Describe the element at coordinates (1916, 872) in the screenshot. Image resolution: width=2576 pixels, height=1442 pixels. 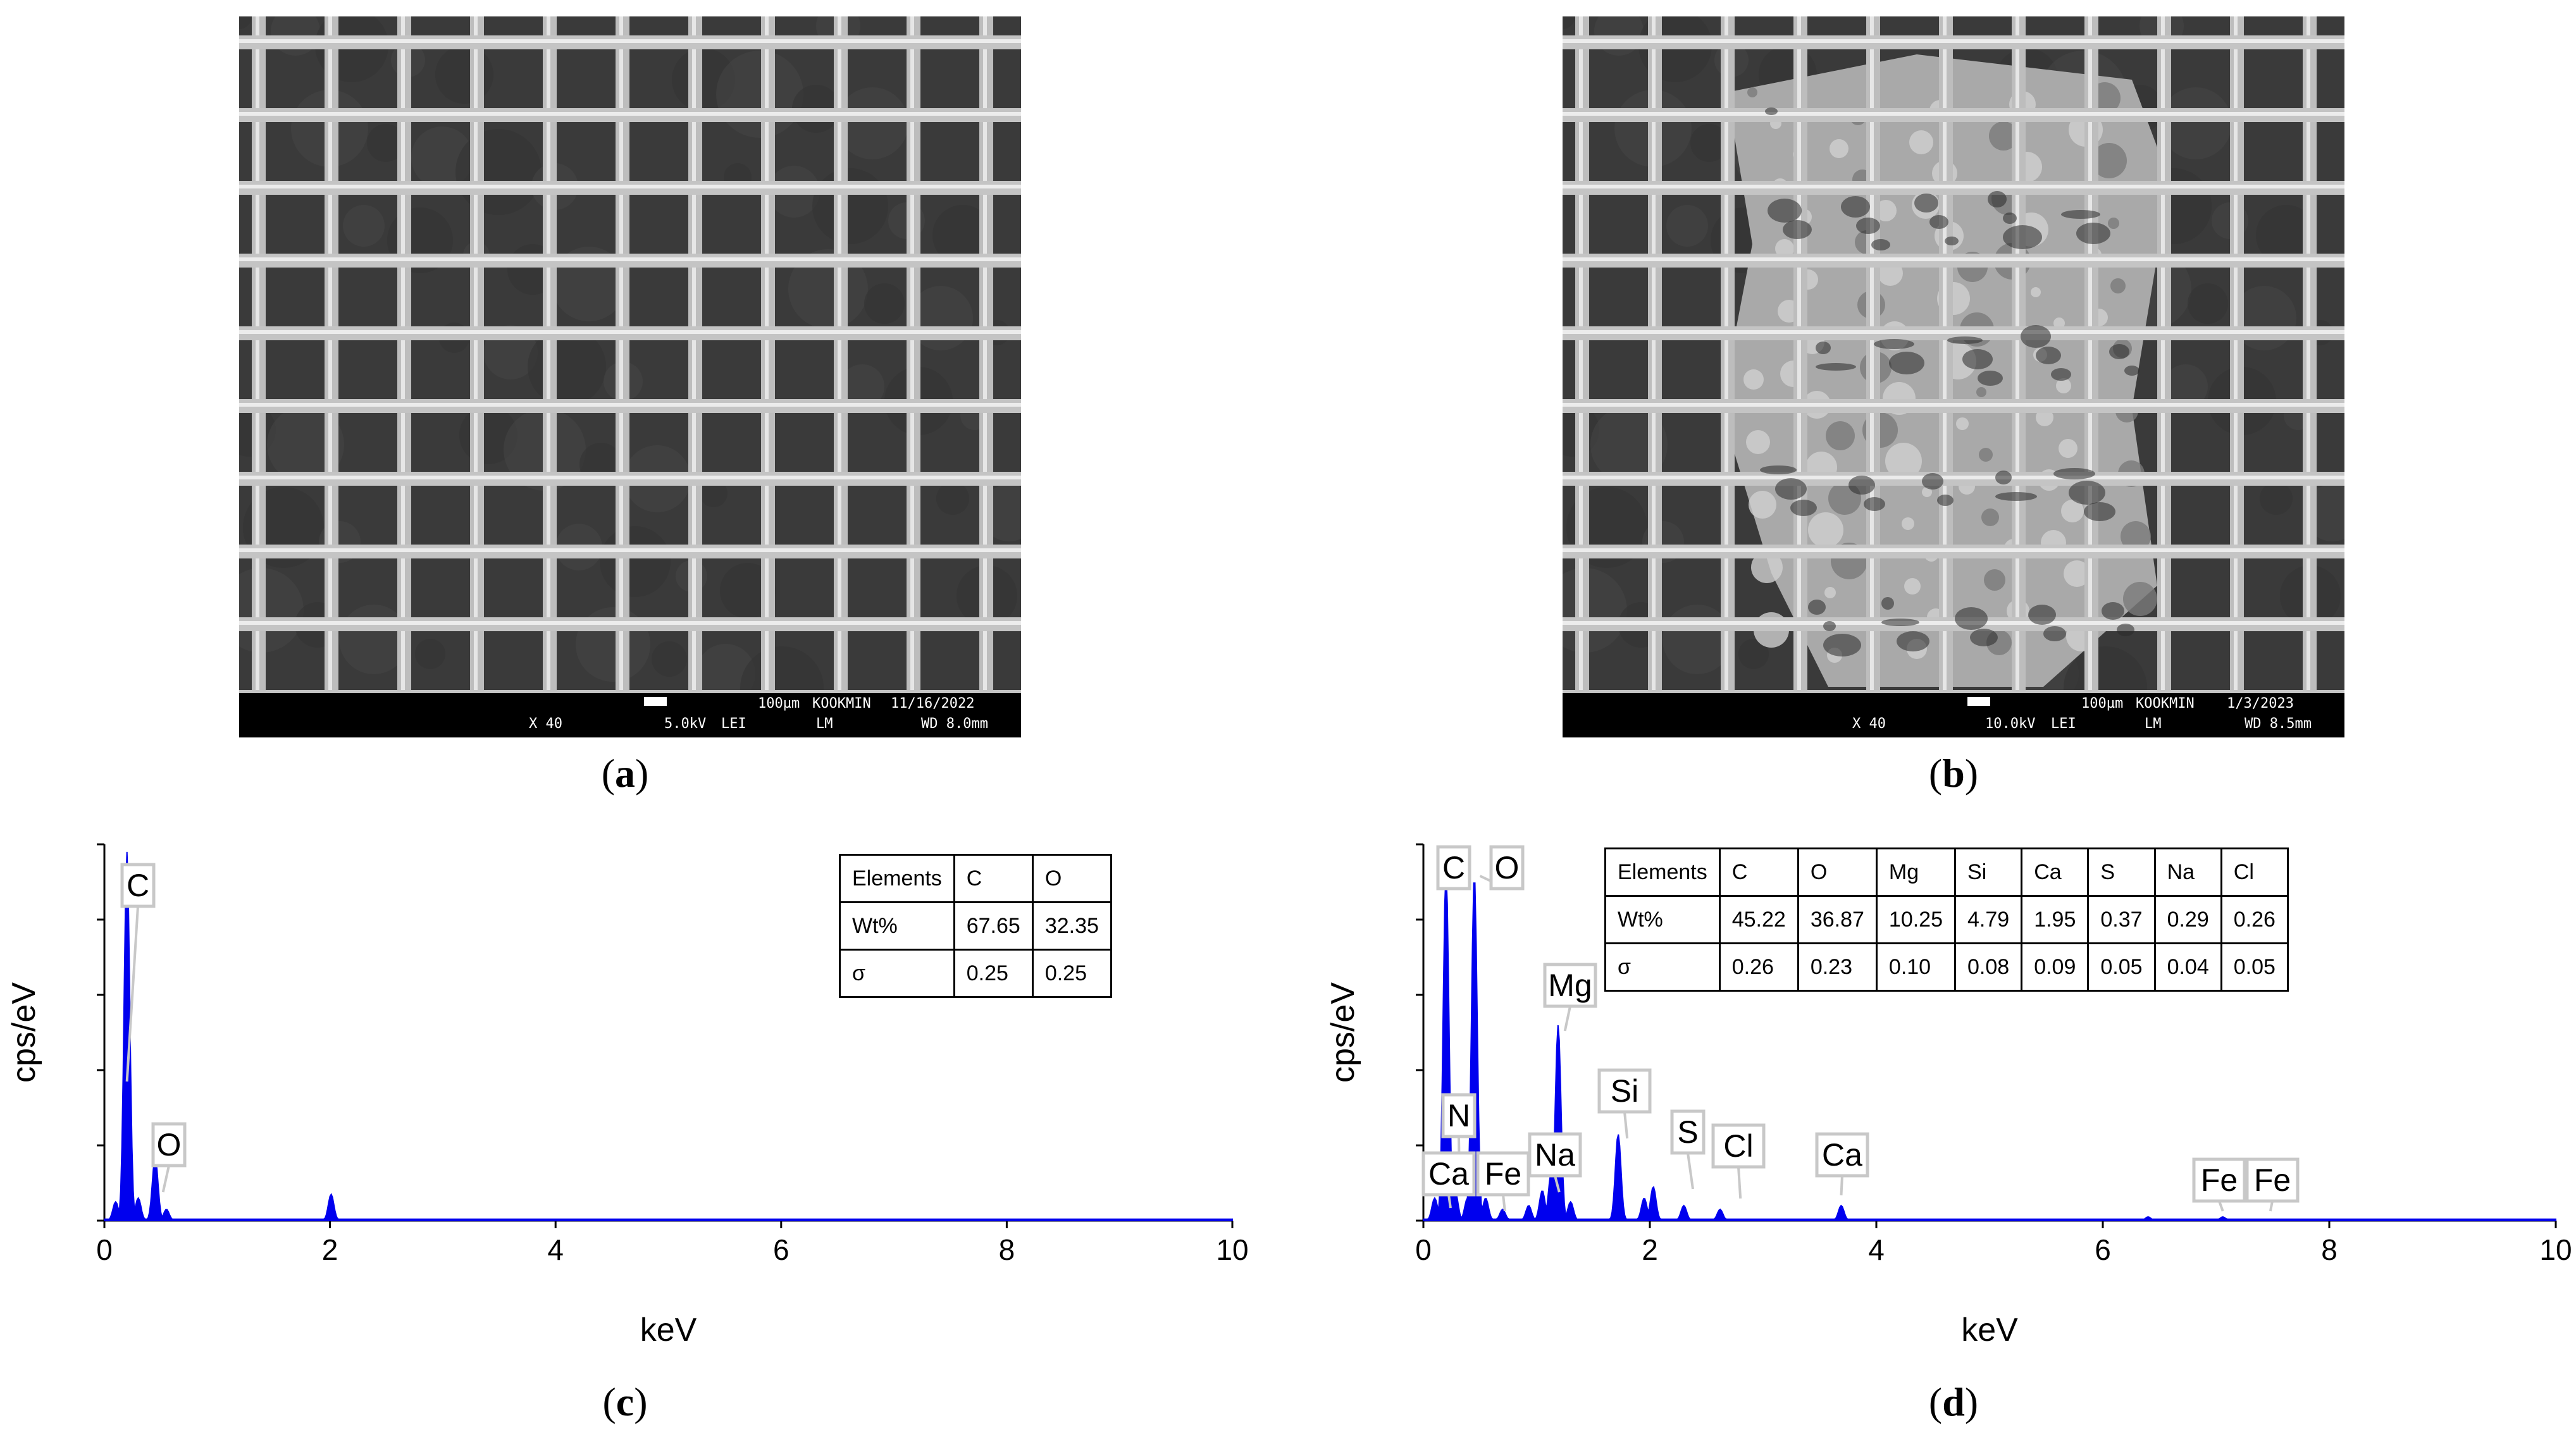
I see `table-cell: Mg` at that location.